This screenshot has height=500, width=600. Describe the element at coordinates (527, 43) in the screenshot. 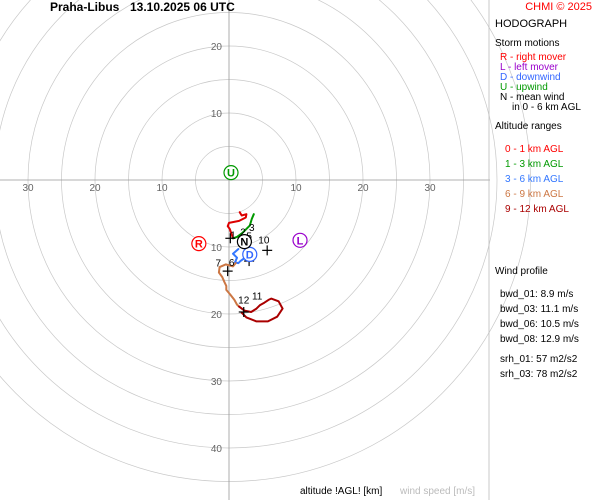

I see `storm-heading: Storm motions` at that location.